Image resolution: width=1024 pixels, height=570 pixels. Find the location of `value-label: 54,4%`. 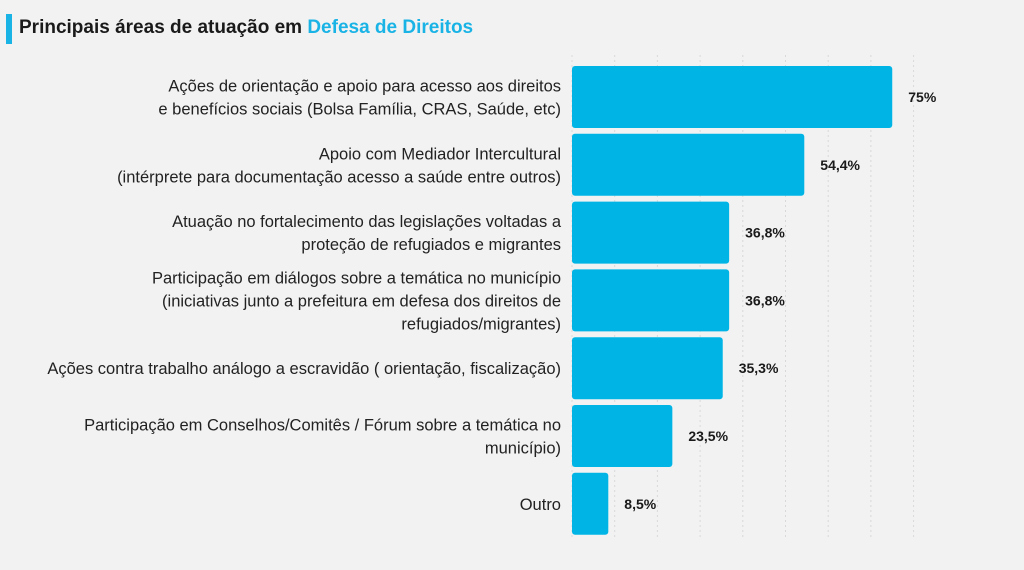

value-label: 54,4% is located at coordinates (840, 165).